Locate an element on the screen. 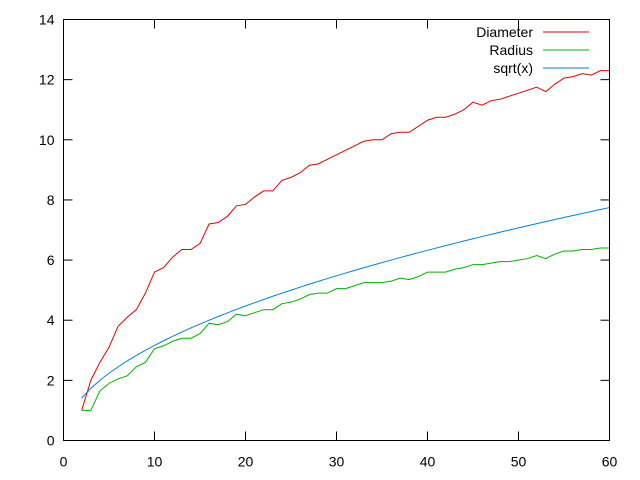 The image size is (640, 480). y-tick-label: 2 is located at coordinates (51, 380).